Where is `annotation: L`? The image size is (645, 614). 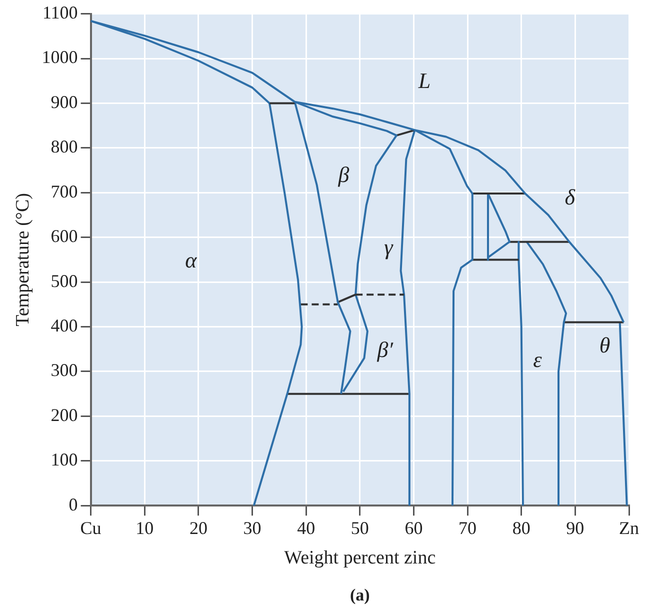 annotation: L is located at coordinates (424, 80).